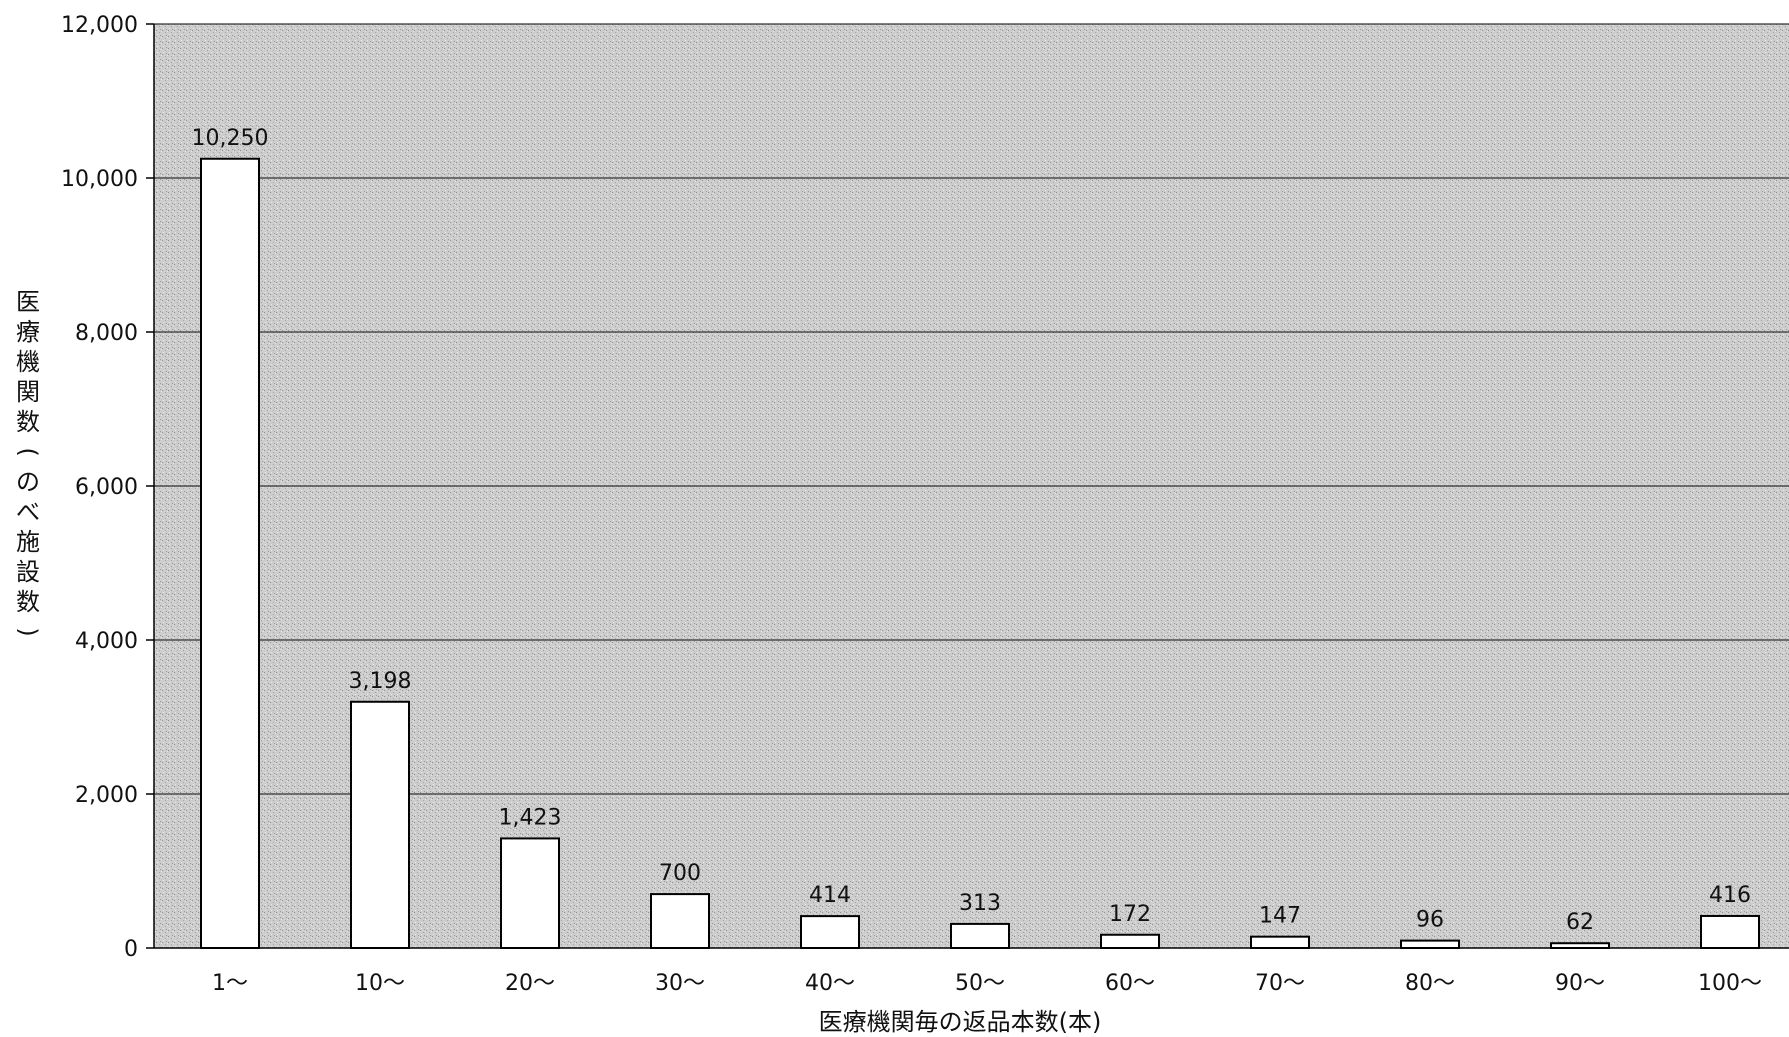 The width and height of the screenshot is (1789, 1037). I want to click on y-tick-label: 4,000, so click(106, 641).